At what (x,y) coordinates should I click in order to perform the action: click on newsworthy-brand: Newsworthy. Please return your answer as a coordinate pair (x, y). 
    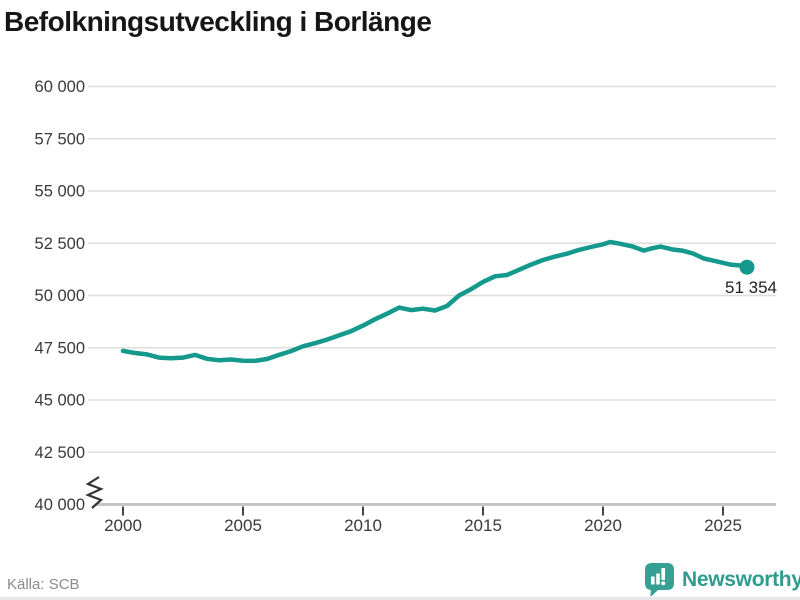
    Looking at the image, I should click on (722, 580).